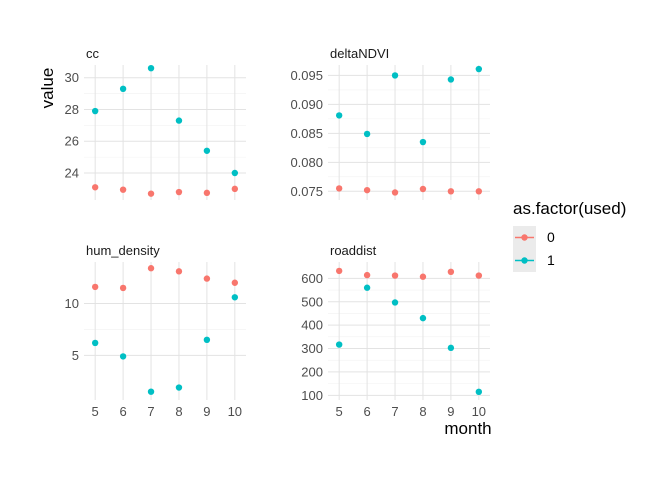 The height and width of the screenshot is (485, 672). I want to click on y-tick-label: 0.095, so click(306, 75).